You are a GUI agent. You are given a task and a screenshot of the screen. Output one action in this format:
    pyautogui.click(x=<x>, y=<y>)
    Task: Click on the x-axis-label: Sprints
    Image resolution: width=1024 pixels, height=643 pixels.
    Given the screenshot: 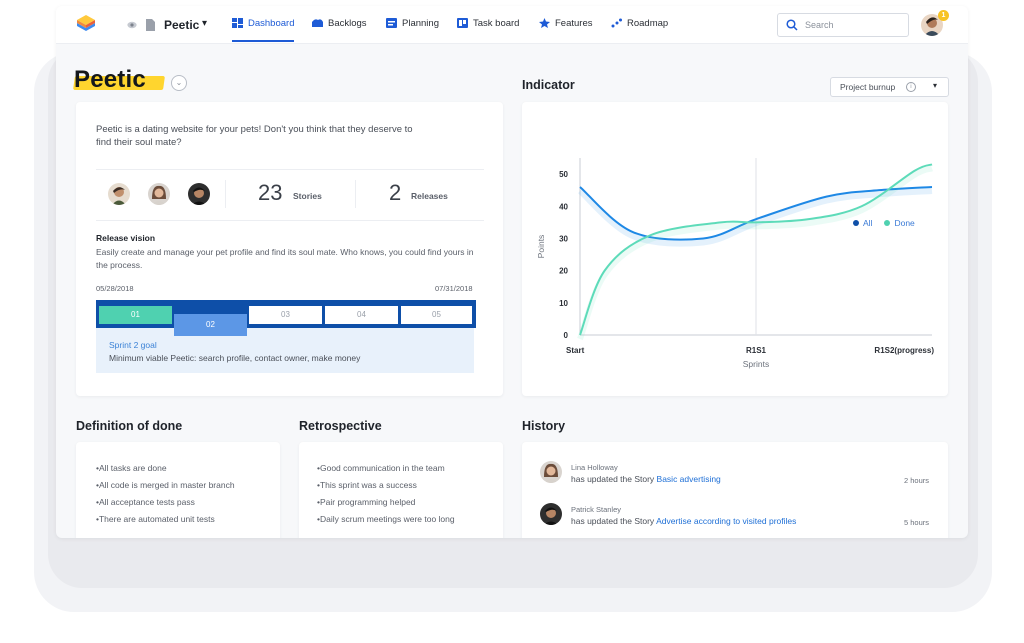 What is the action you would take?
    pyautogui.click(x=756, y=364)
    